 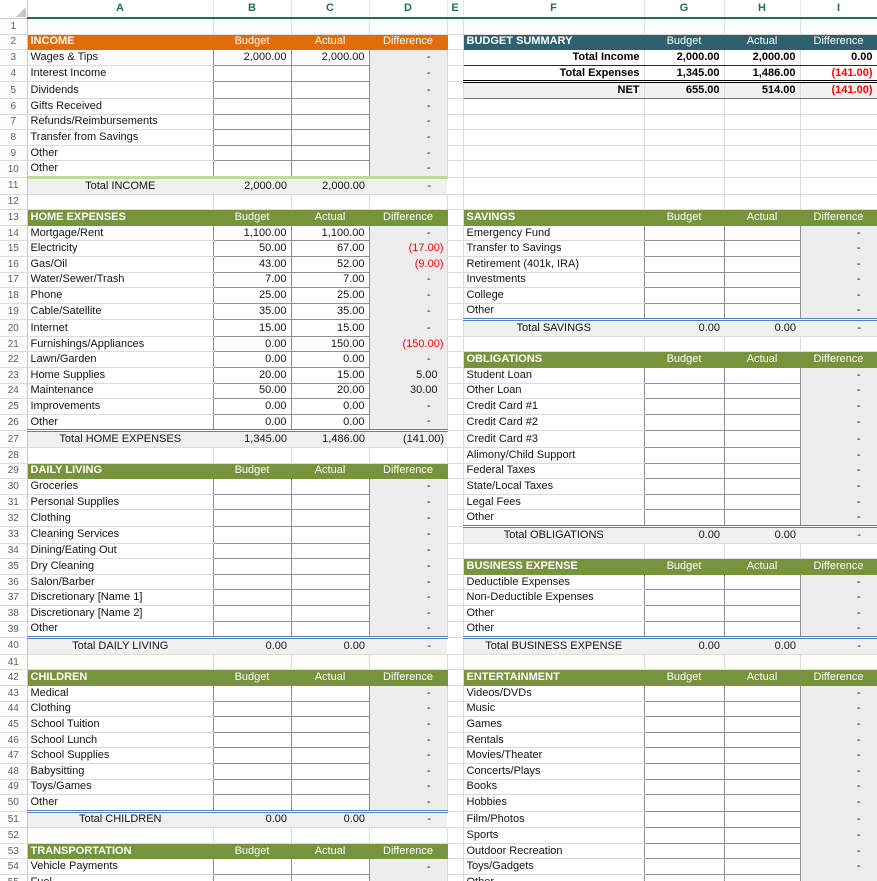 What do you see at coordinates (330, 233) in the screenshot?
I see `actual-value-cell: 1,100.00` at bounding box center [330, 233].